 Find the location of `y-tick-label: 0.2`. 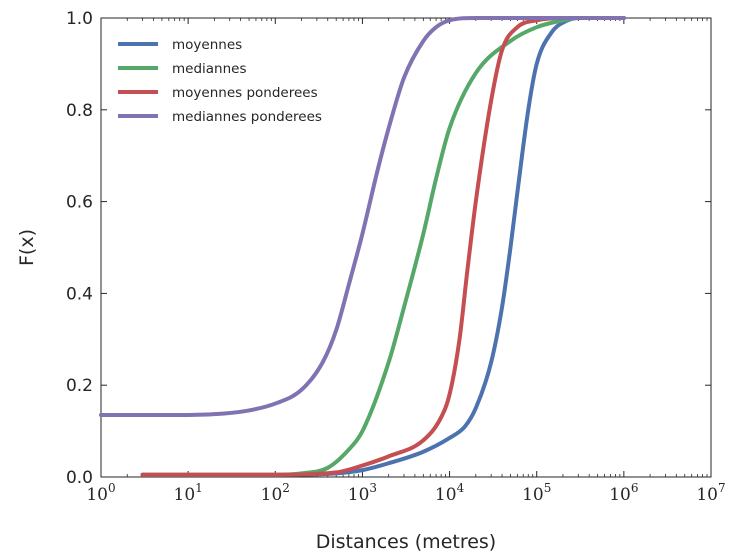

y-tick-label: 0.2 is located at coordinates (79, 386).